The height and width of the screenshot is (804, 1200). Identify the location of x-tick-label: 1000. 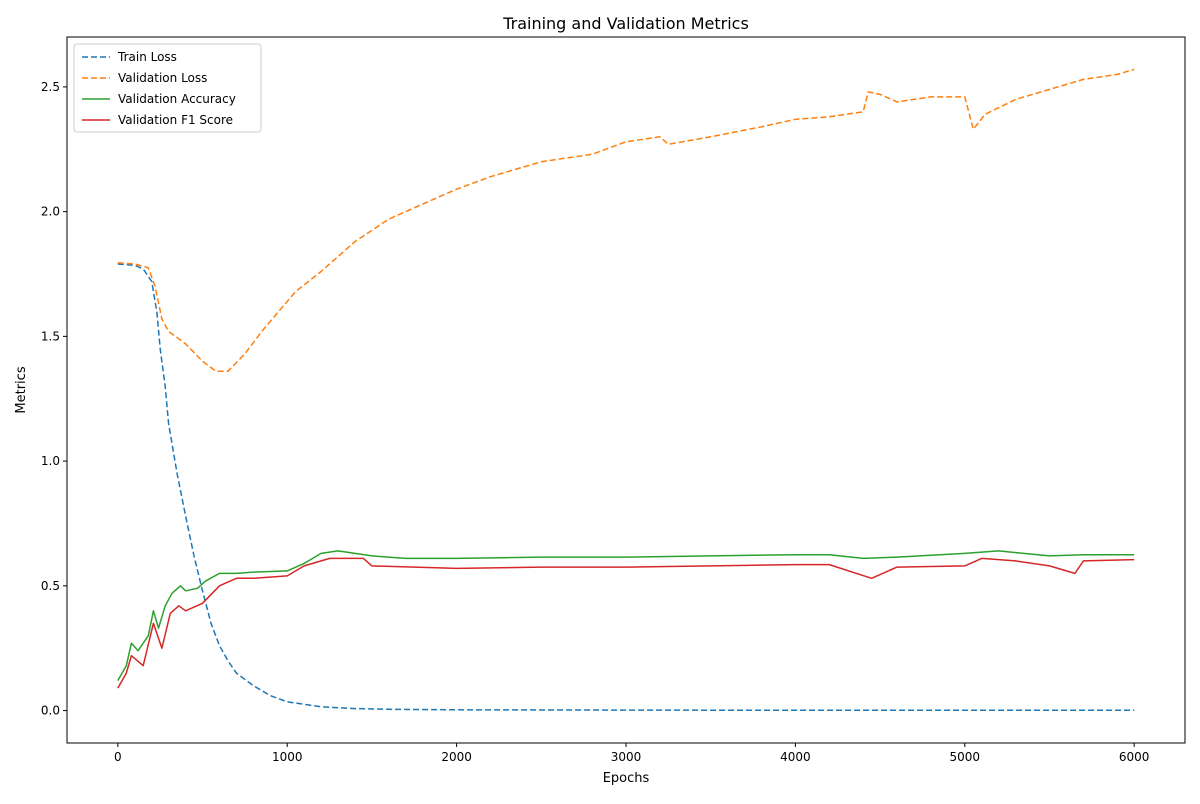
(287, 757).